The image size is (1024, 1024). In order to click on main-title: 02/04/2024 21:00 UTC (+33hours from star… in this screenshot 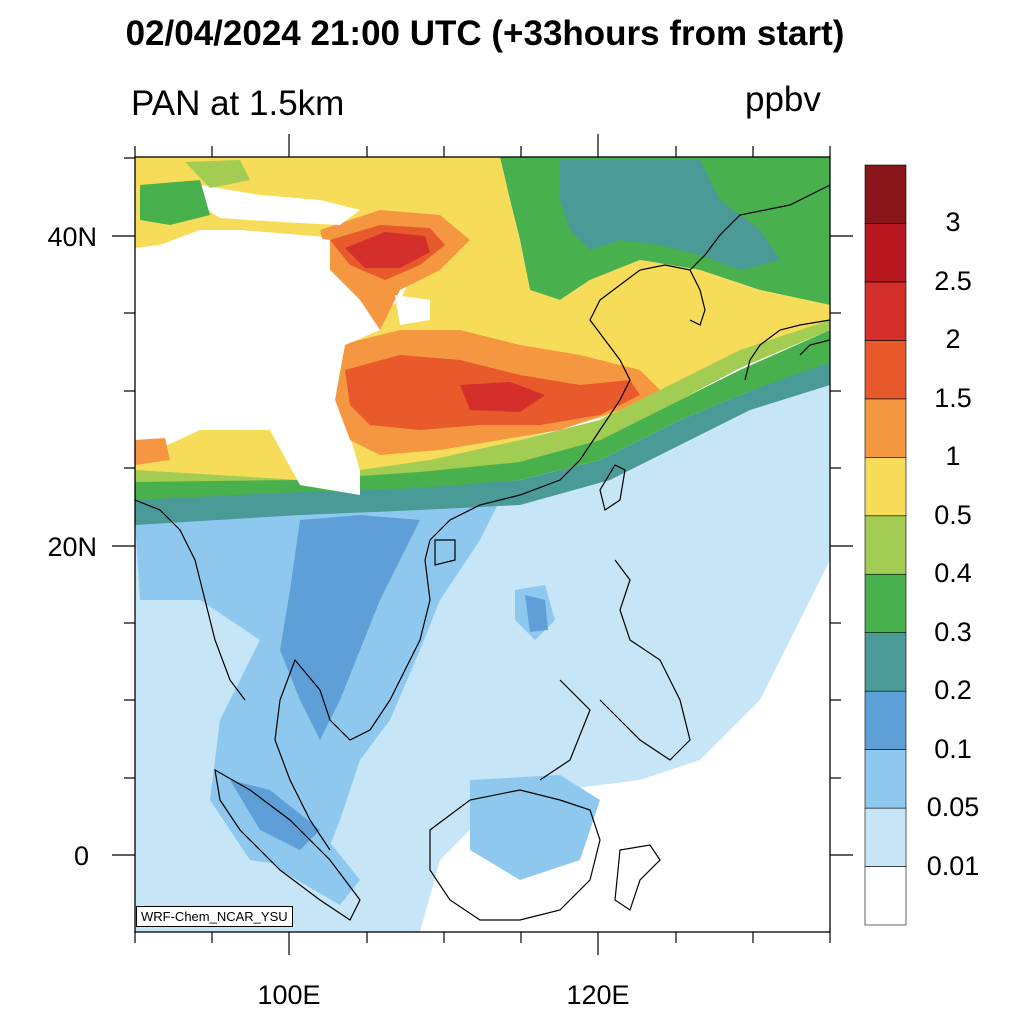, I will do `click(485, 33)`.